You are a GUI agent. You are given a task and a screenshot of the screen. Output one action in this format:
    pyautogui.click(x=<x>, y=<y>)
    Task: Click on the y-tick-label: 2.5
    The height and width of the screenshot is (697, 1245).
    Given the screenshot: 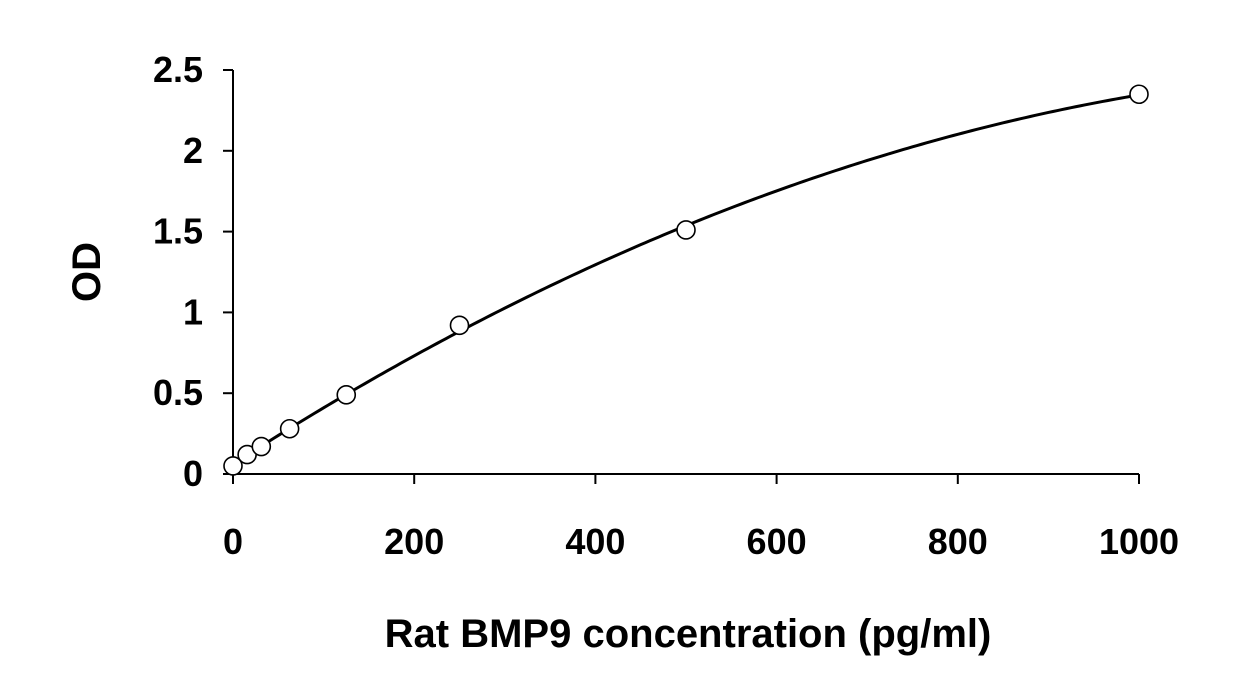 What is the action you would take?
    pyautogui.click(x=178, y=69)
    